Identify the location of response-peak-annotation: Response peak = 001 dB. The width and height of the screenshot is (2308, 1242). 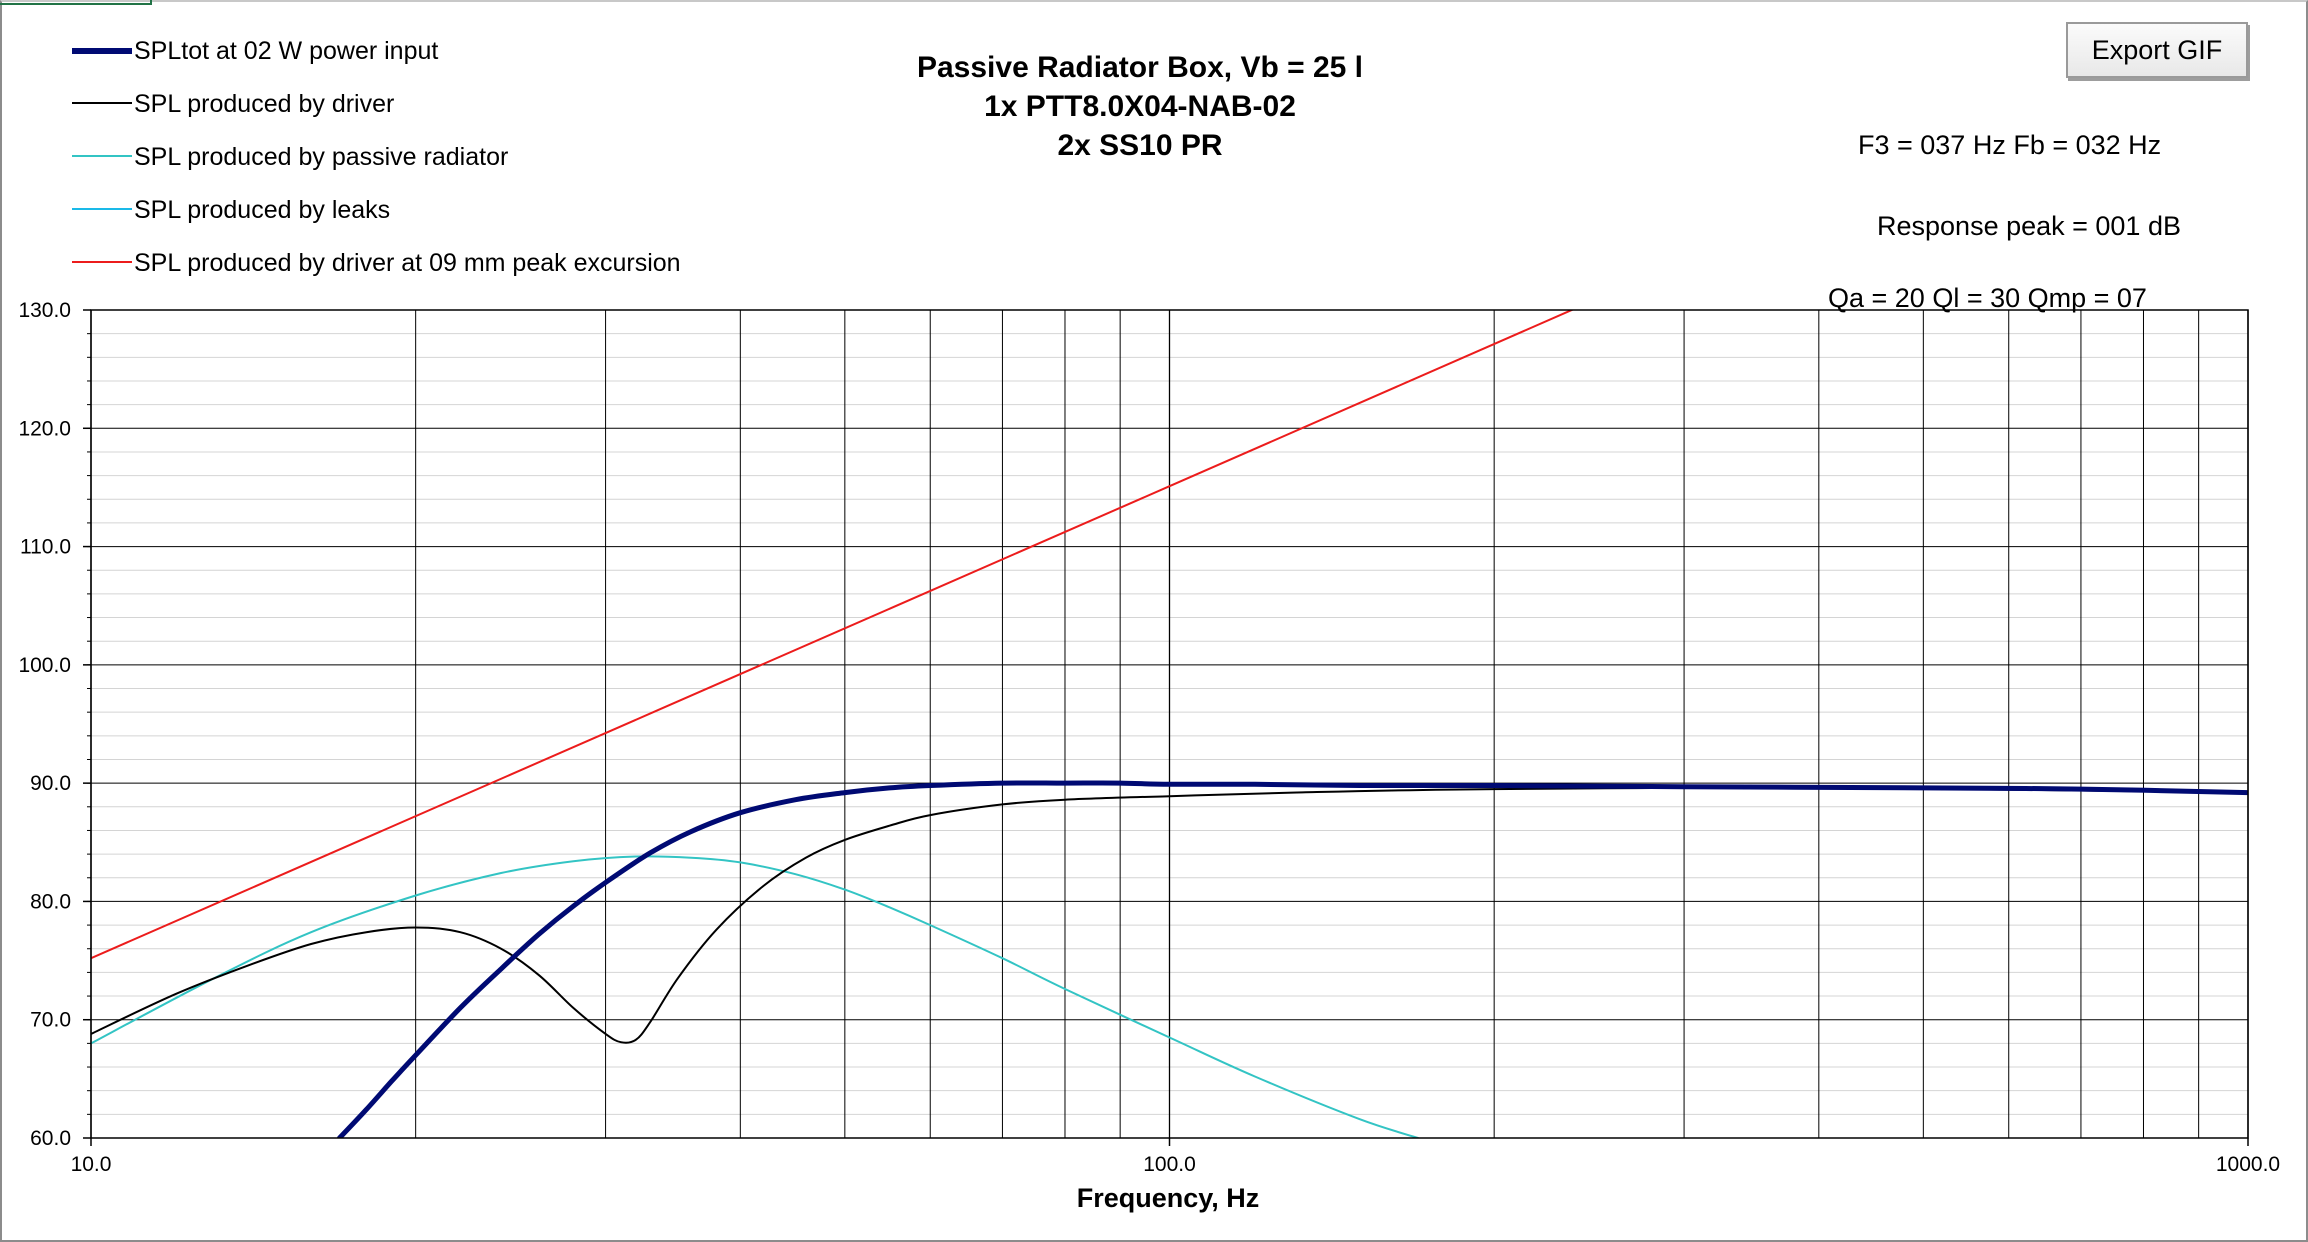
(2029, 226).